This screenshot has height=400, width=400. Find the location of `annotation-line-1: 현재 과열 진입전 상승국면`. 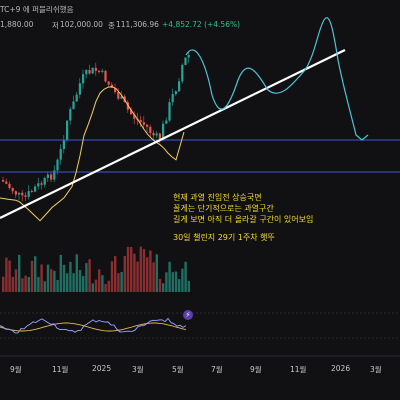

annotation-line-1: 현재 과열 진입전 상승국면 is located at coordinates (217, 197).